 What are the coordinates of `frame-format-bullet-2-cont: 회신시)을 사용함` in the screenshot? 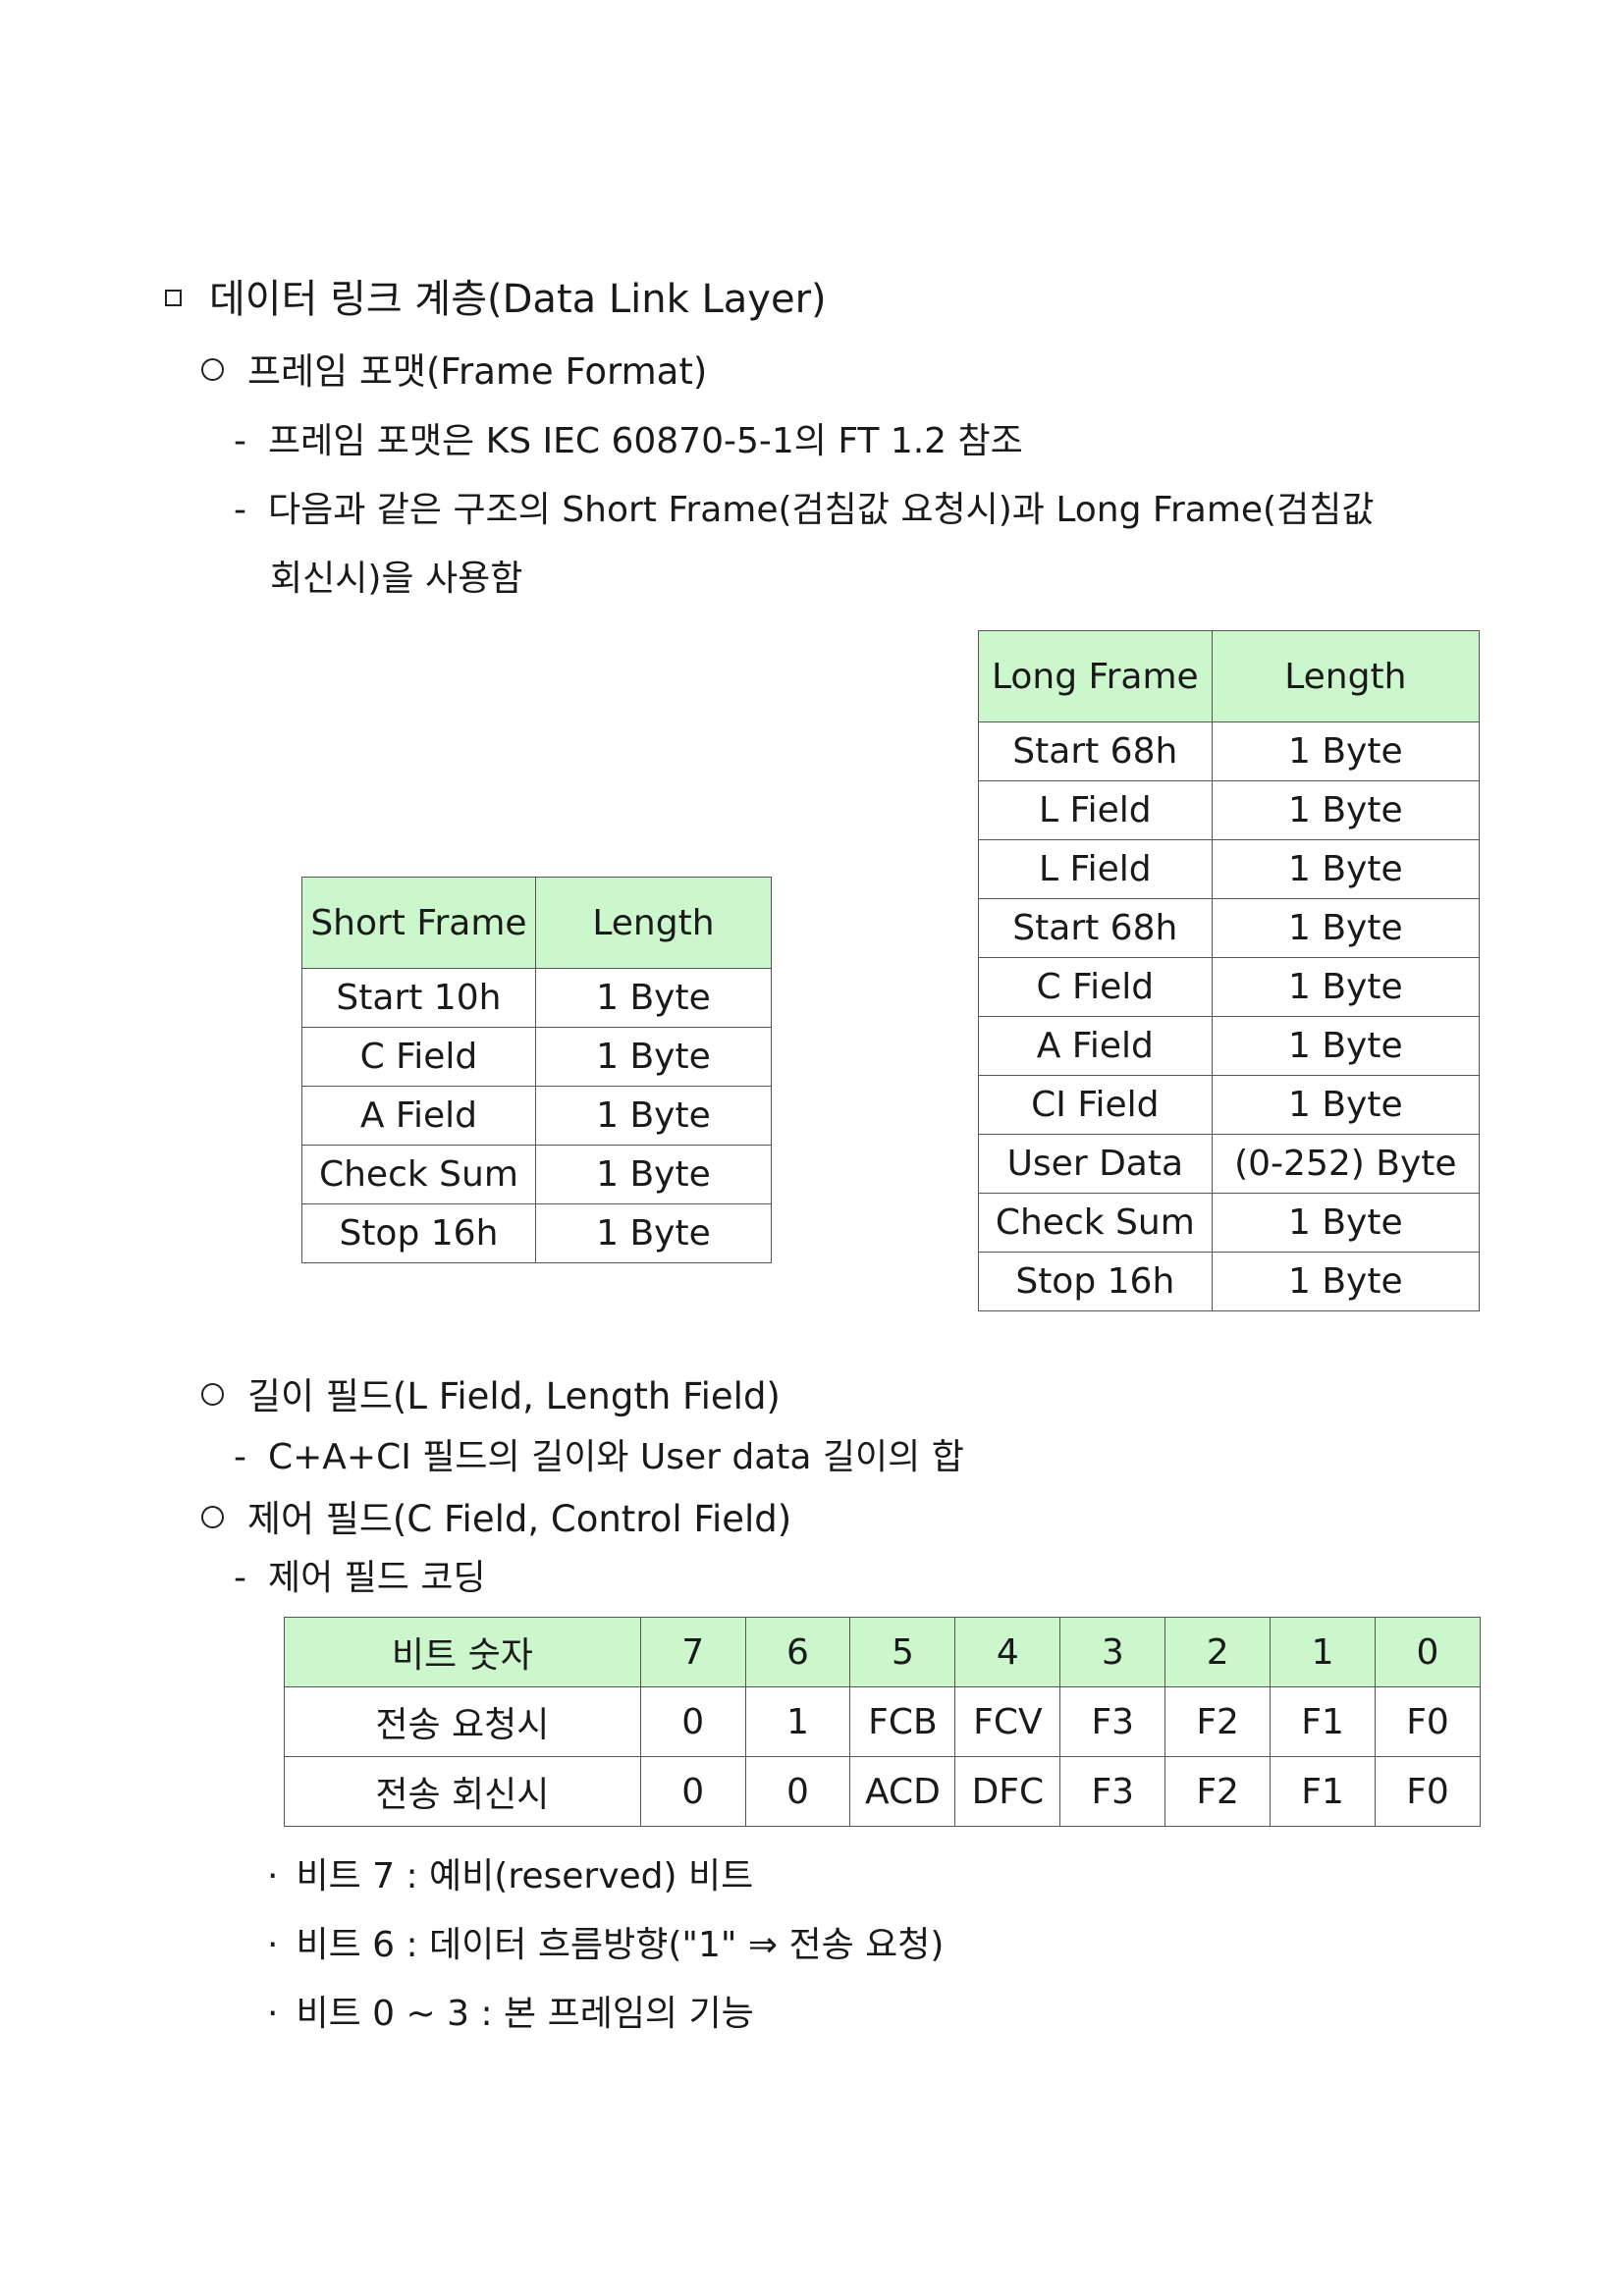 It's located at (396, 575).